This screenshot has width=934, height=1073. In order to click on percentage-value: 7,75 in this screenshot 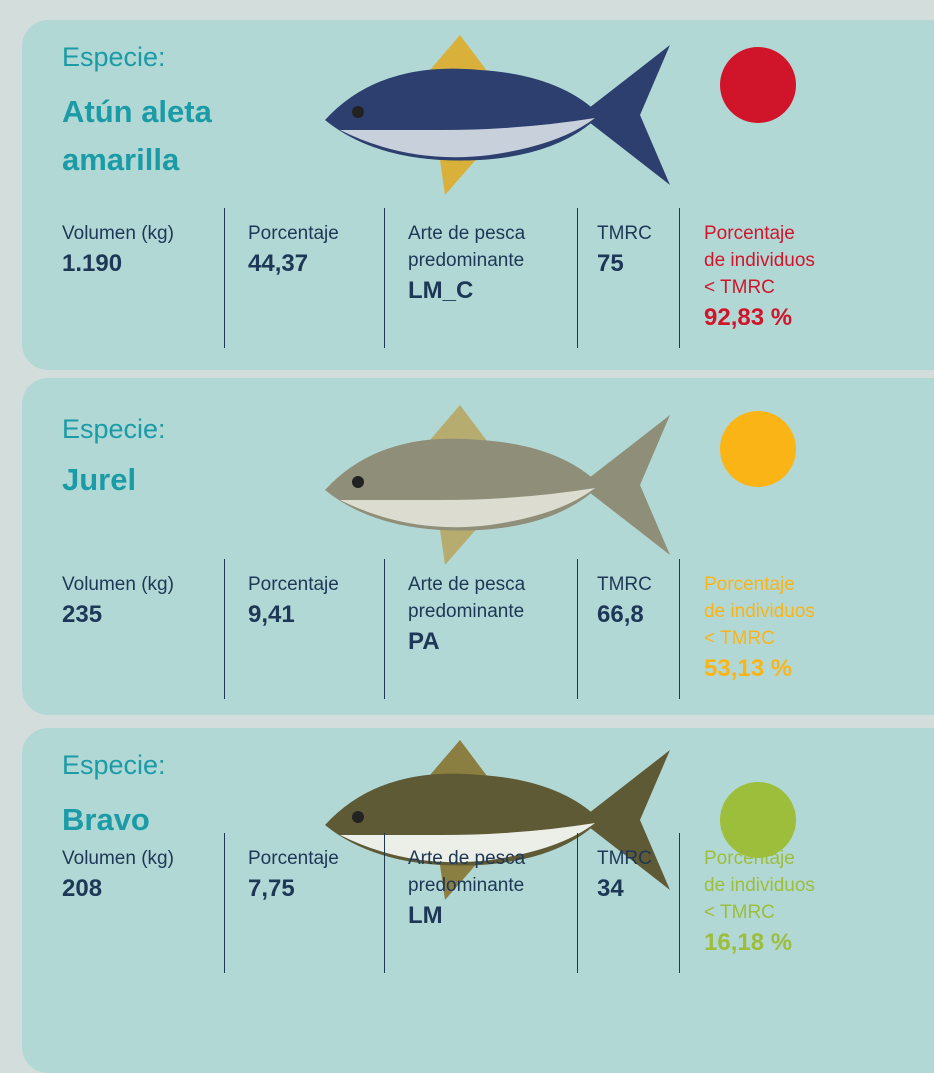, I will do `click(271, 888)`.